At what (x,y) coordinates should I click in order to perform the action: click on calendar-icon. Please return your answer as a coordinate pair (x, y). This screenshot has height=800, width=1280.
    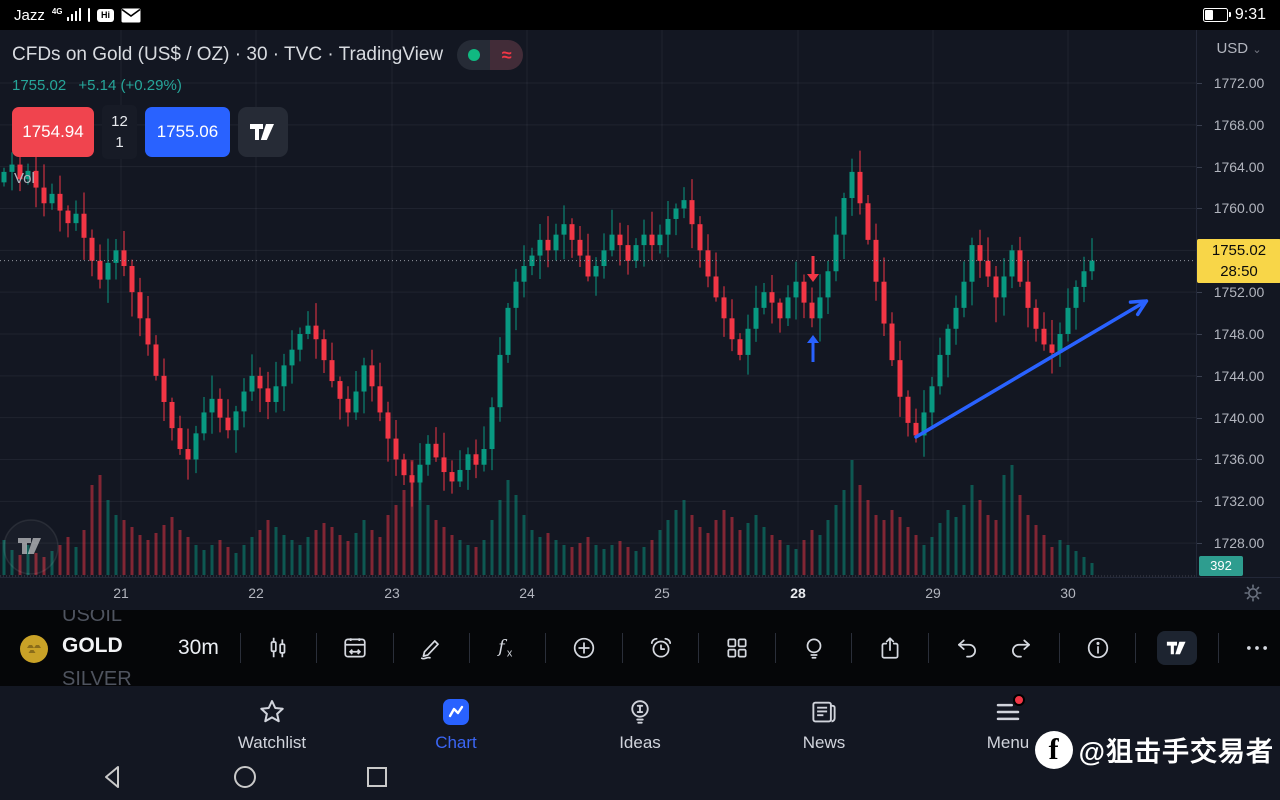
    Looking at the image, I should click on (355, 648).